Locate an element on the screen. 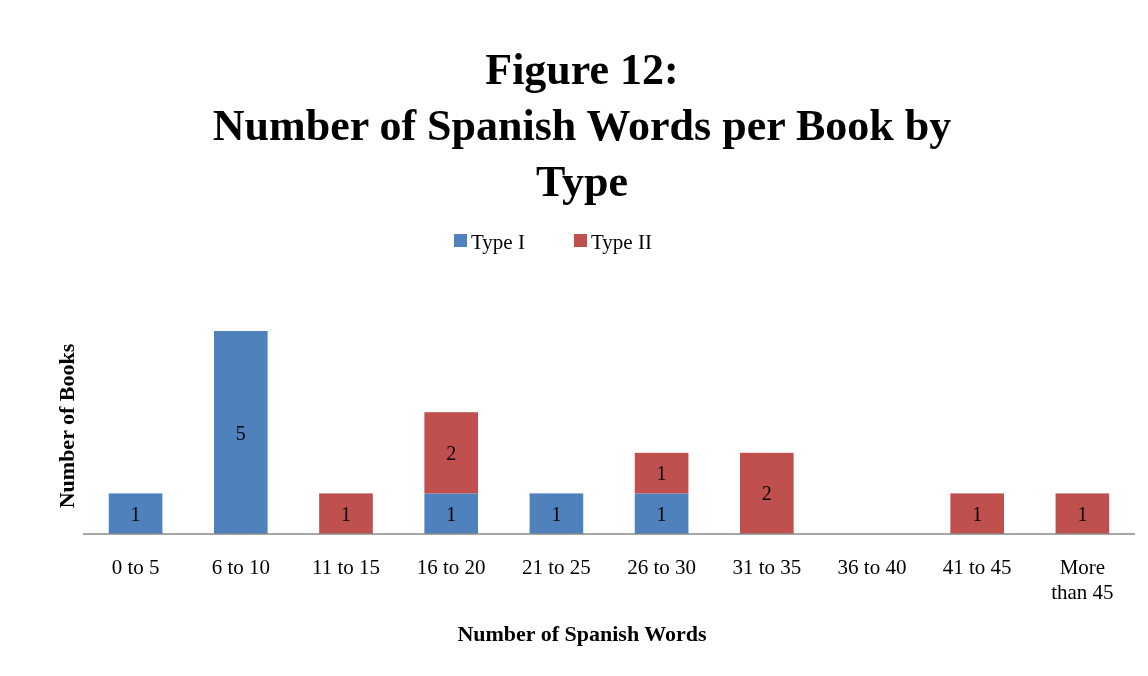  data-label: 5 is located at coordinates (240, 432).